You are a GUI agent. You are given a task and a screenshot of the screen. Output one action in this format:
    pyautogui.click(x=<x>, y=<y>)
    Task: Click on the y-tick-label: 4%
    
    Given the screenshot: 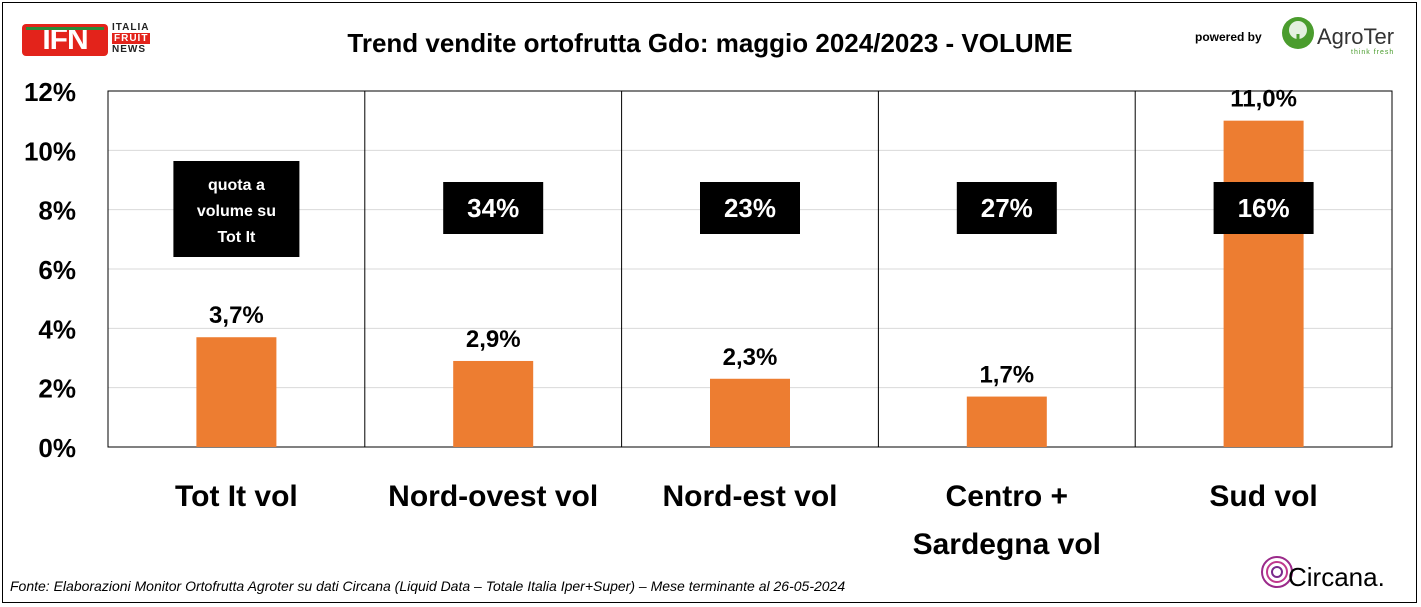 What is the action you would take?
    pyautogui.click(x=57, y=329)
    